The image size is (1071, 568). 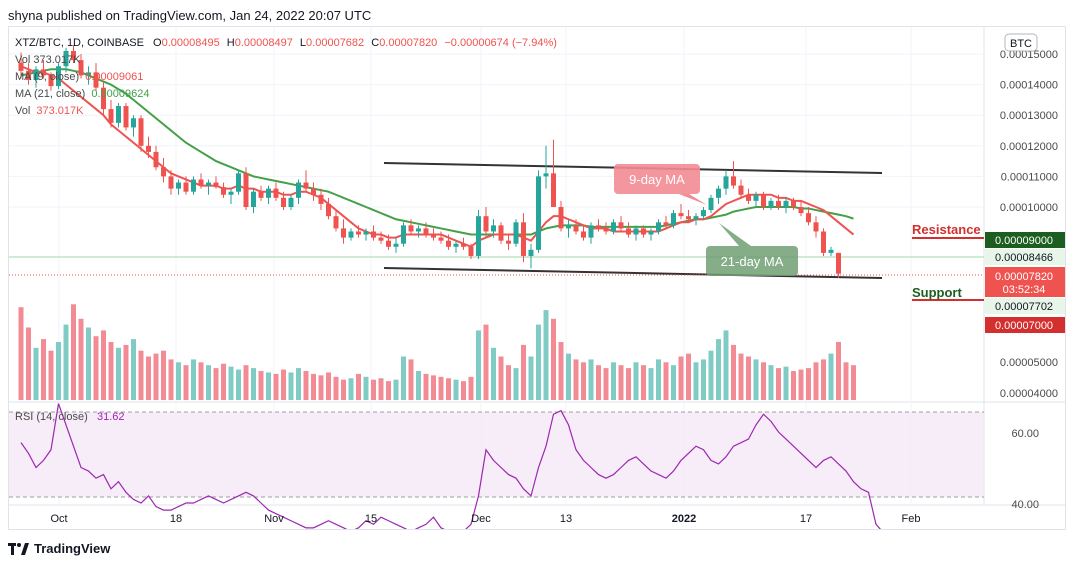 I want to click on time-axis: Oct 18 Nov 15 Dec 13 2022 17 Feb, so click(x=485, y=519).